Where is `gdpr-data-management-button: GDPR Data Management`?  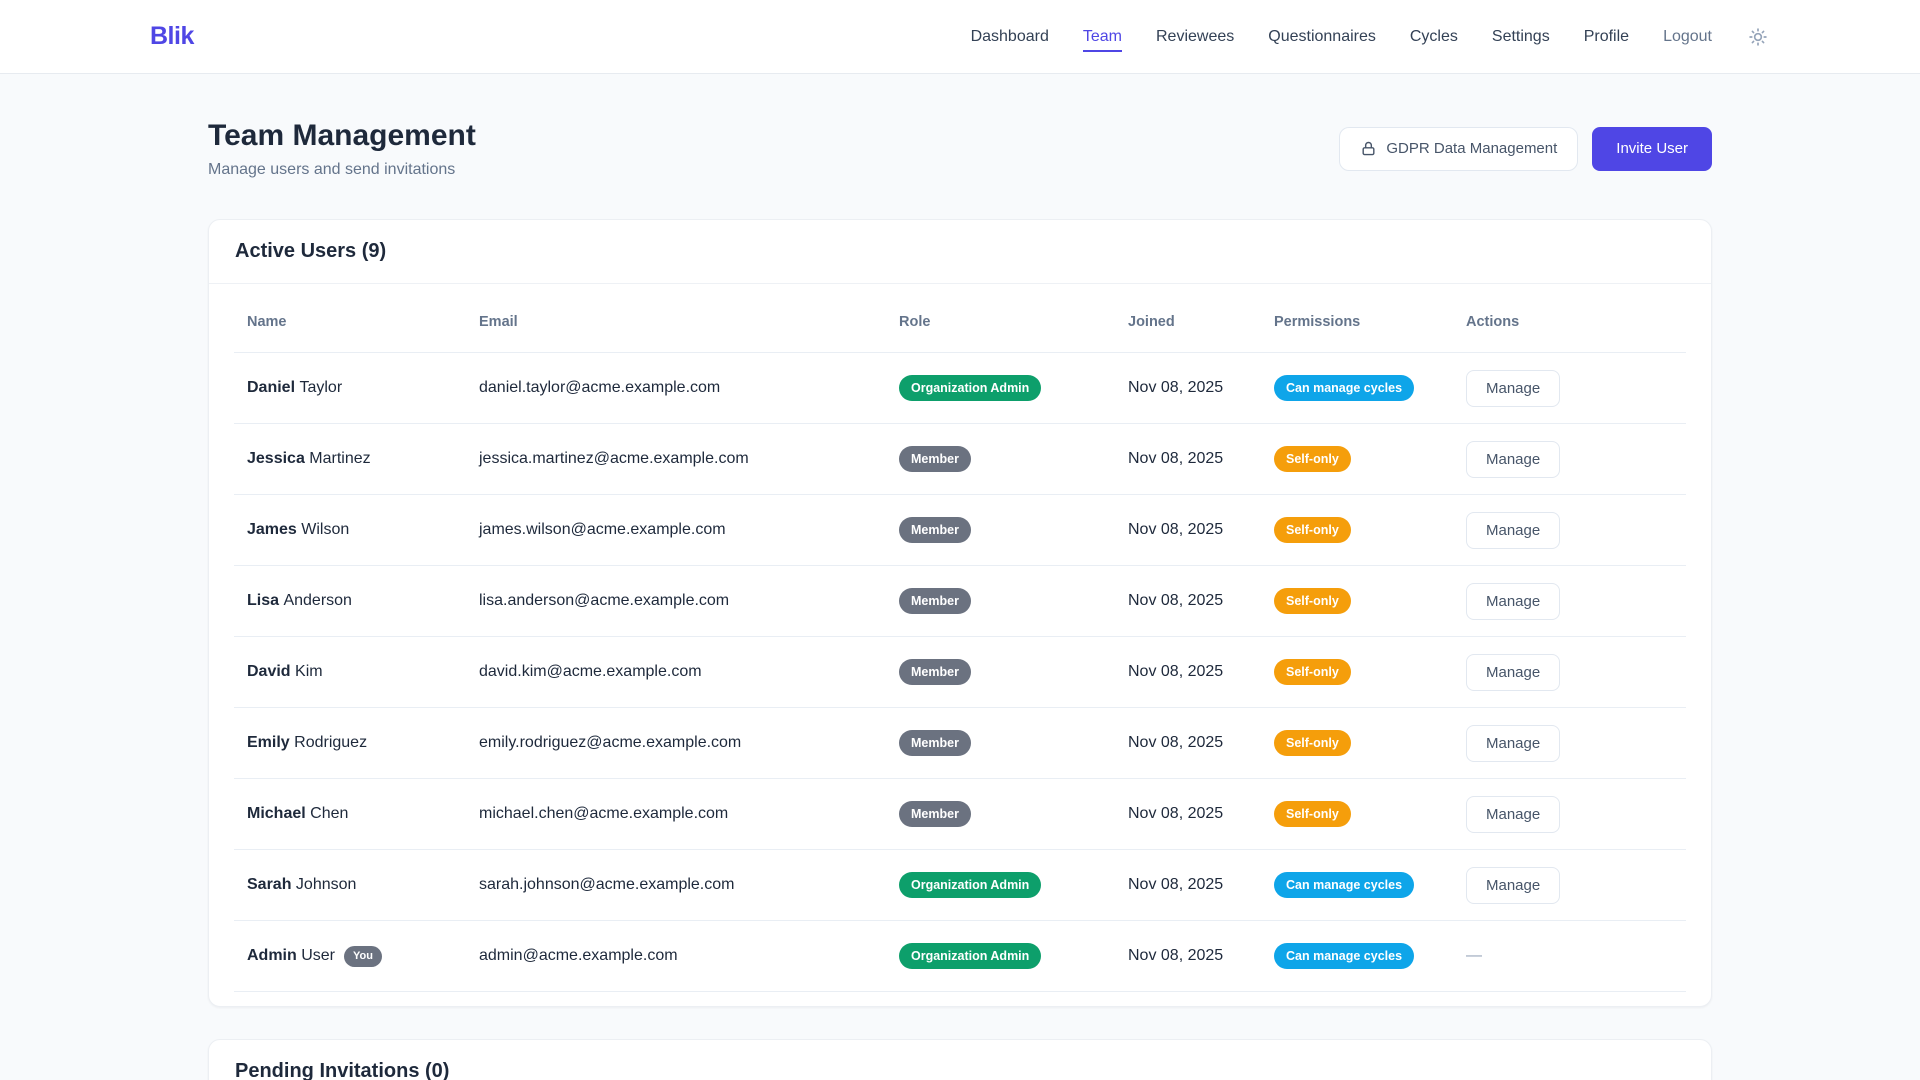
gdpr-data-management-button: GDPR Data Management is located at coordinates (1459, 148).